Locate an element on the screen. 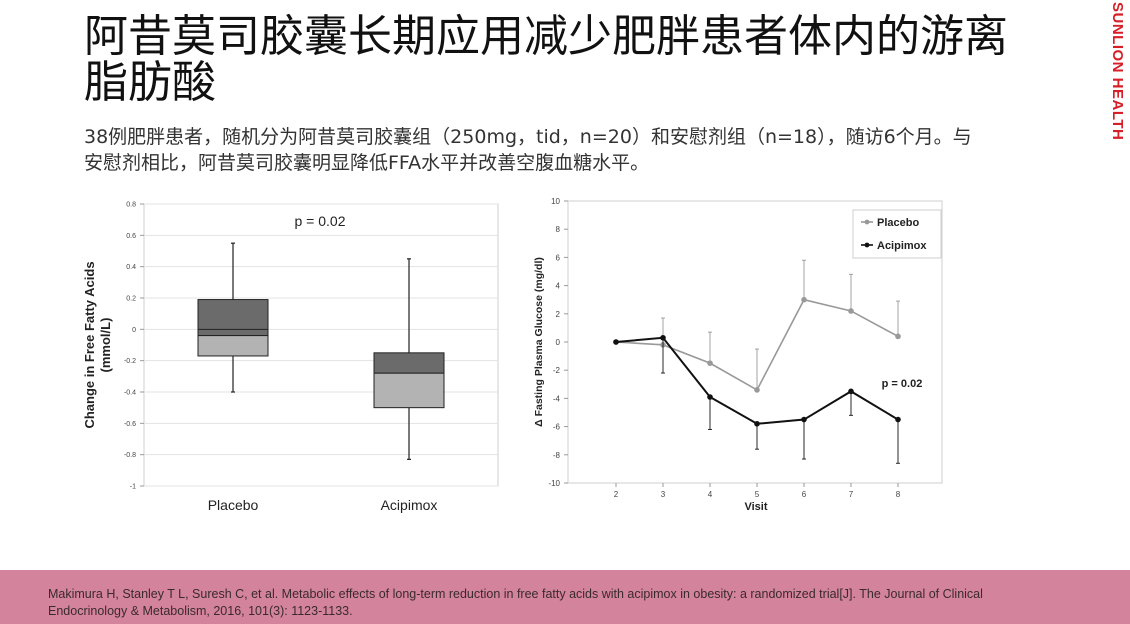 The width and height of the screenshot is (1130, 624). box-lower-acipimox is located at coordinates (409, 390).